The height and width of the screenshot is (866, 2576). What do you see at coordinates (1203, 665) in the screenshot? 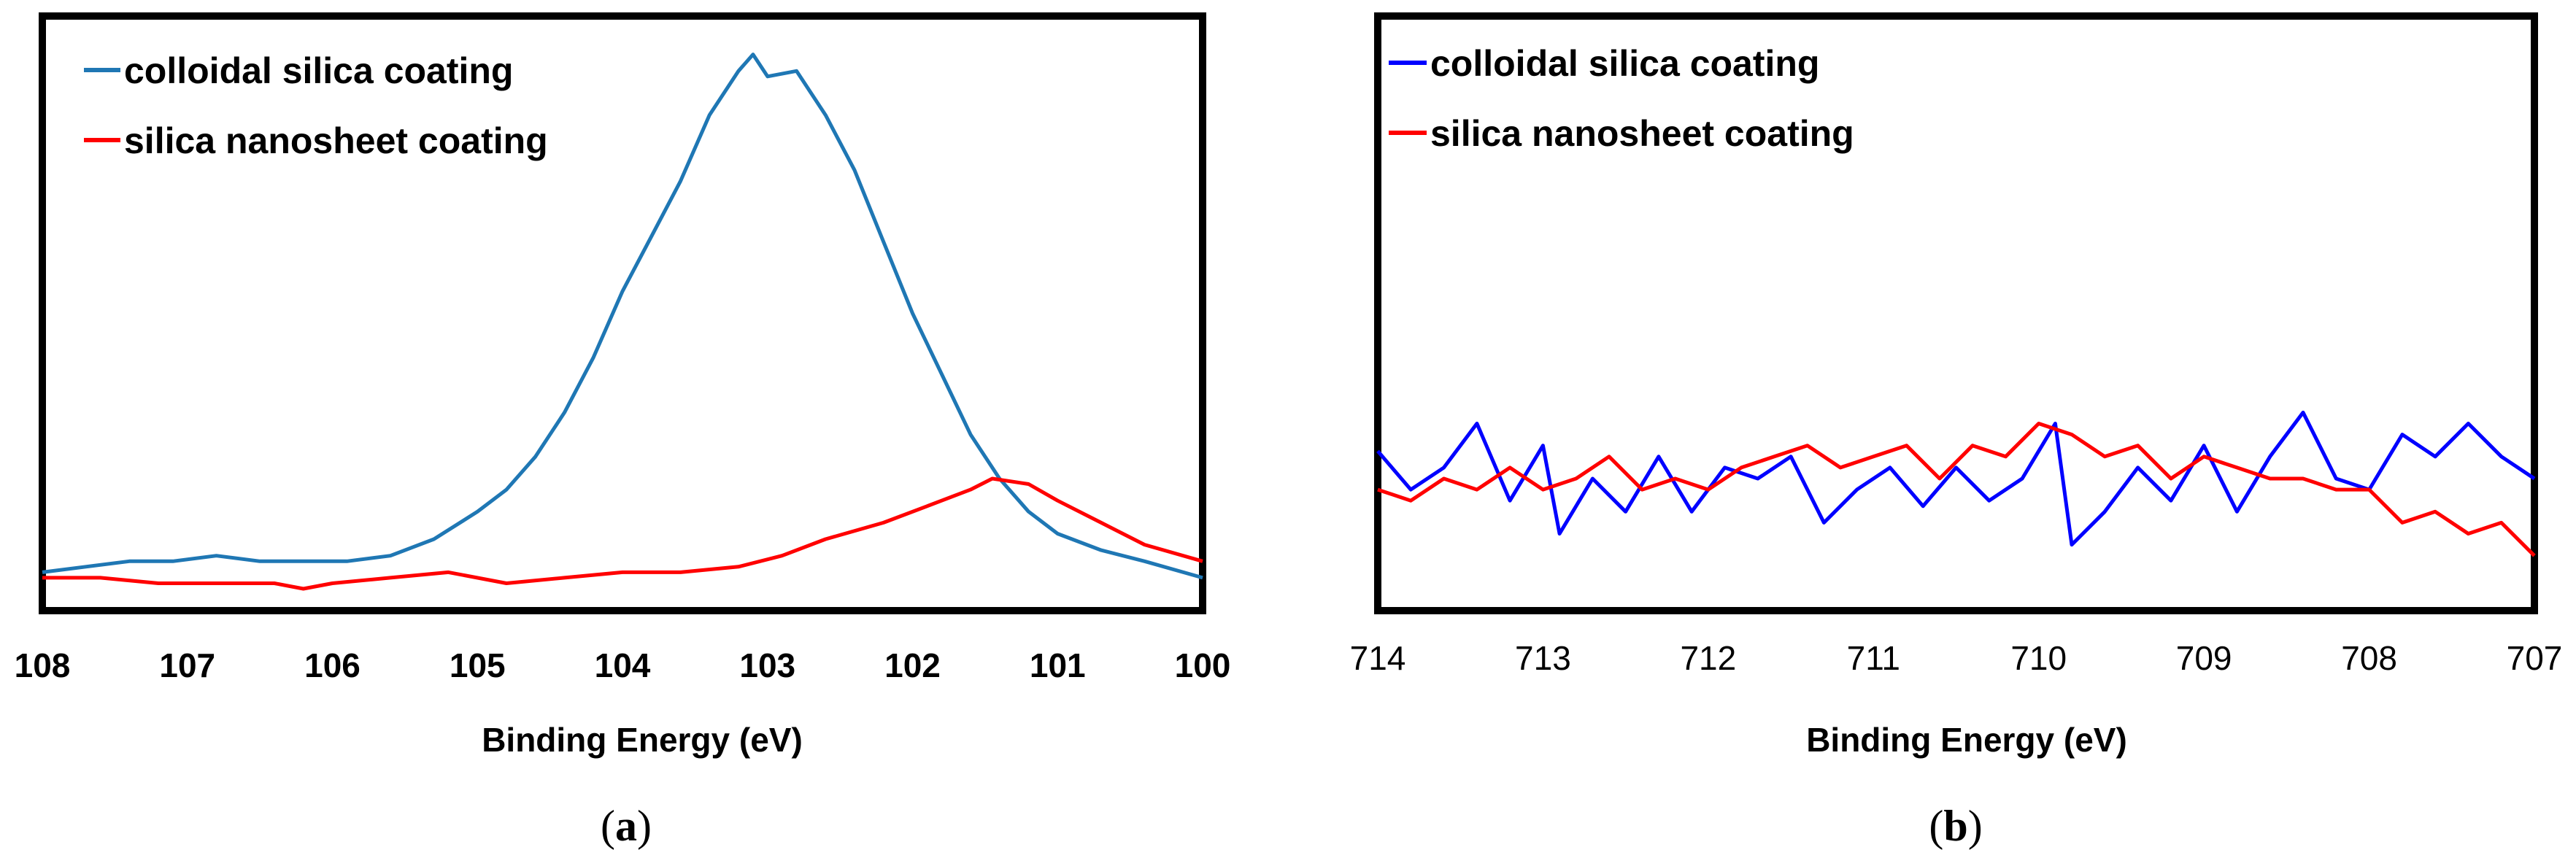
I see `panel-a-x-tick-label: 100` at bounding box center [1203, 665].